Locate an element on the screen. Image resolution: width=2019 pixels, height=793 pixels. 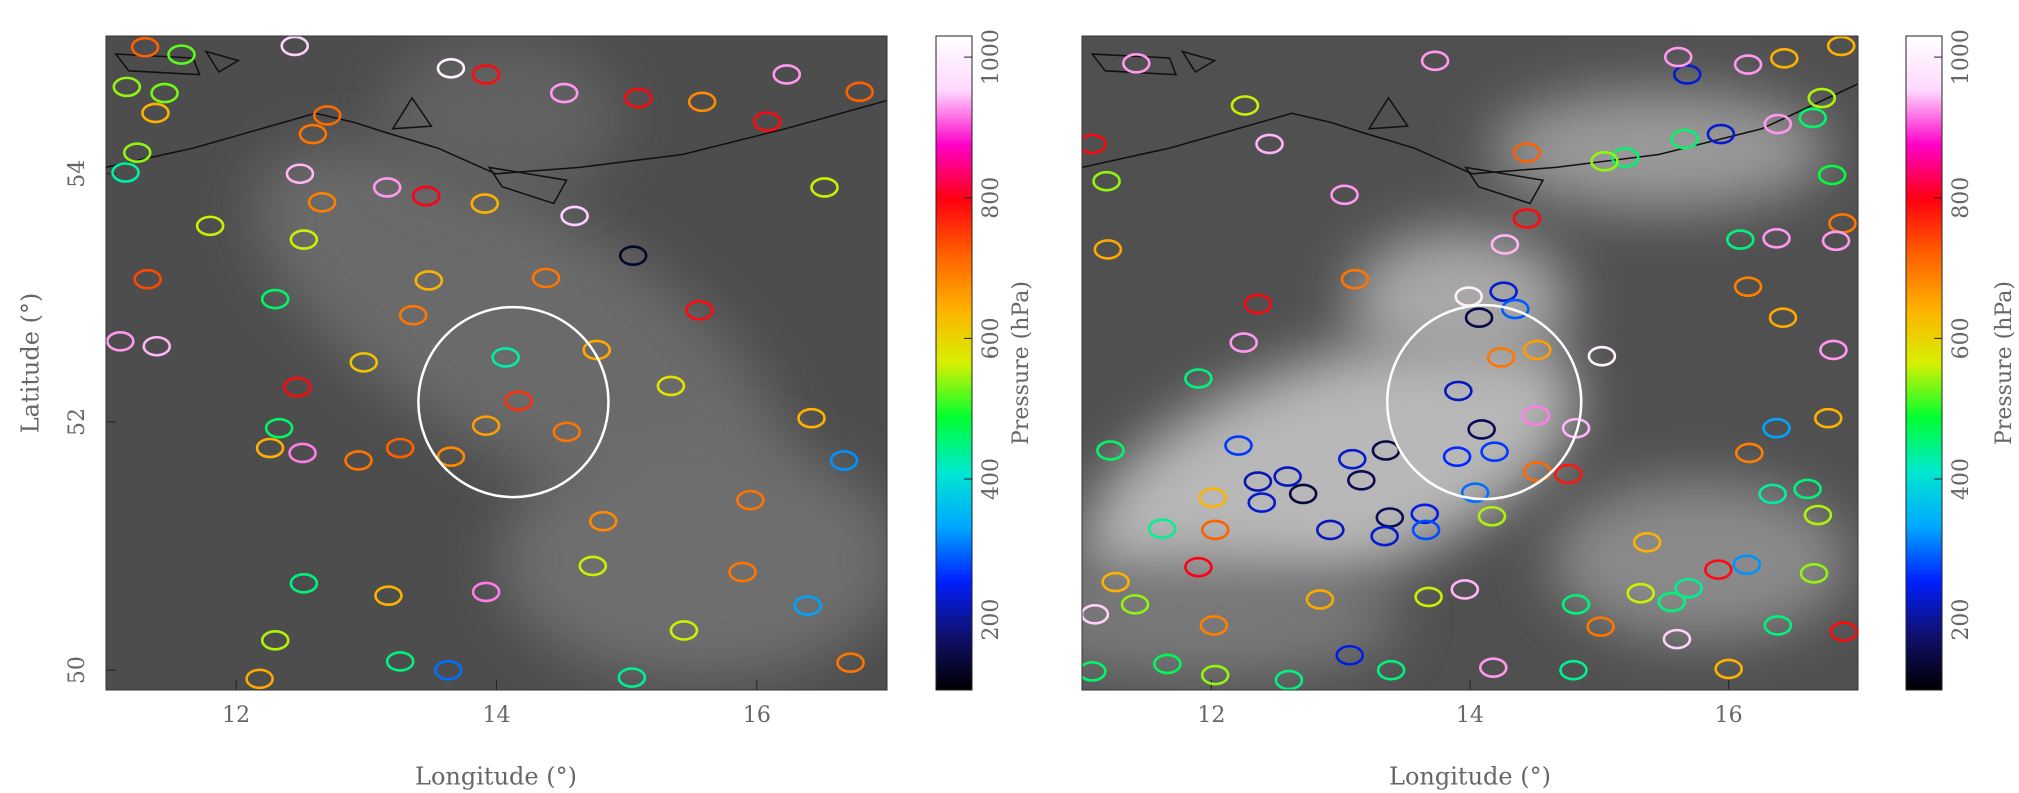
y-axis-label: Latitude (°) is located at coordinates (31, 363).